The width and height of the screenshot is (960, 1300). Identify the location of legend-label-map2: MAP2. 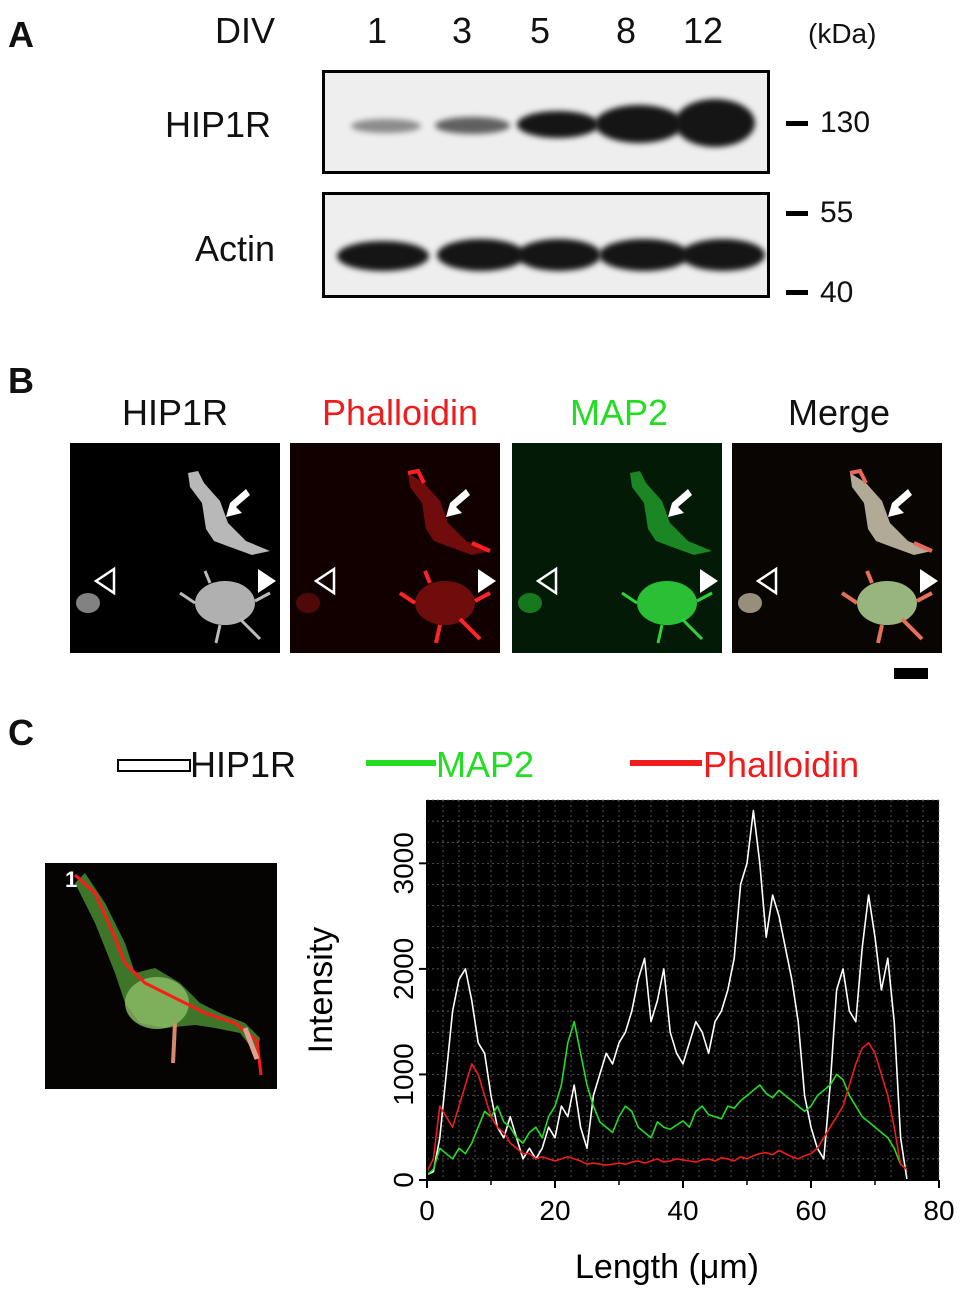
(485, 764).